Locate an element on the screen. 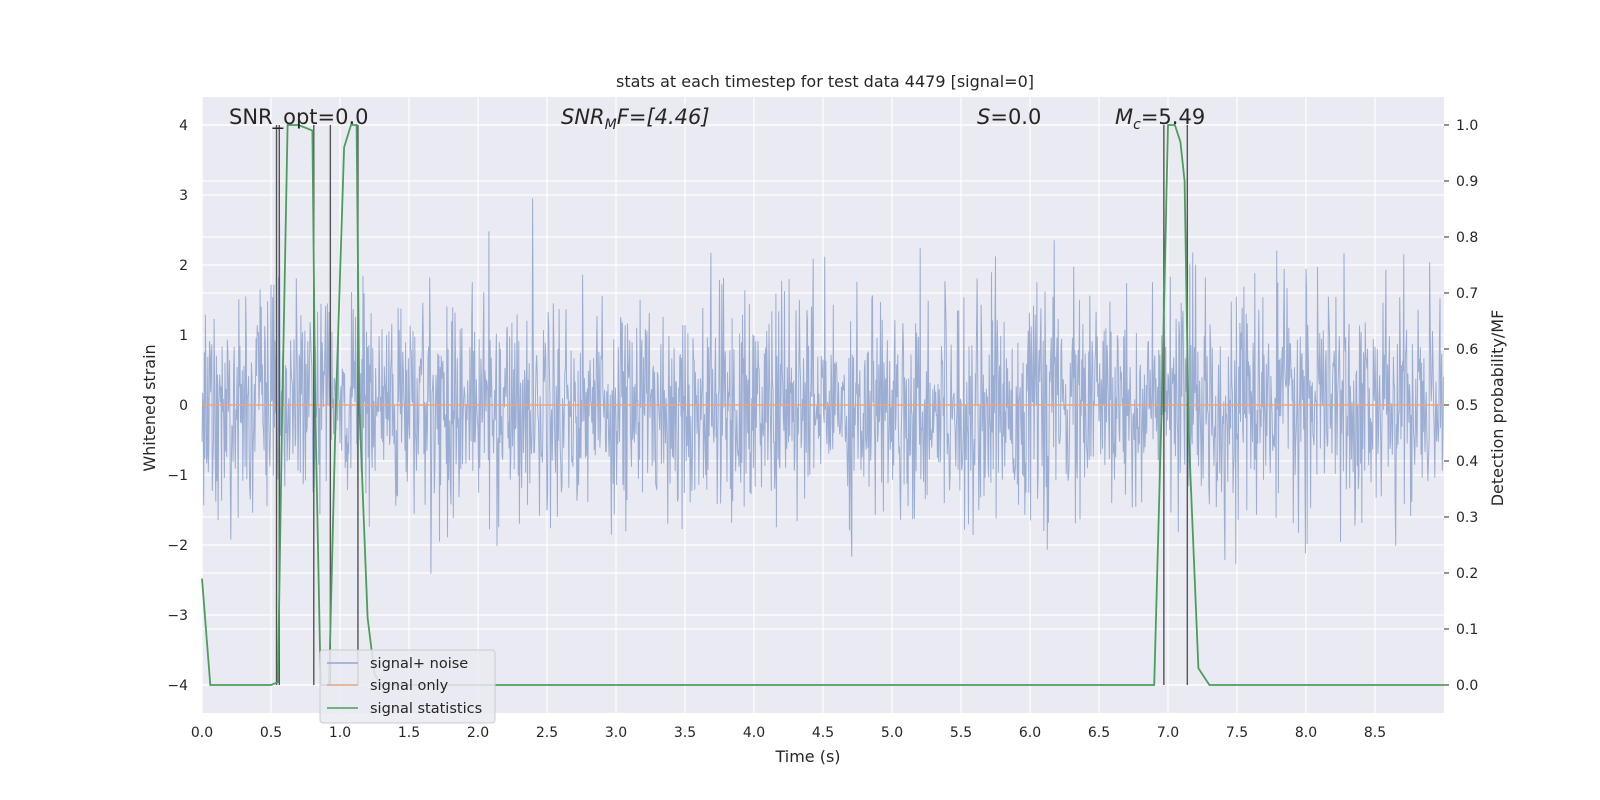 The height and width of the screenshot is (800, 1600). annotation-mc-main: M is located at coordinates (1124, 117).